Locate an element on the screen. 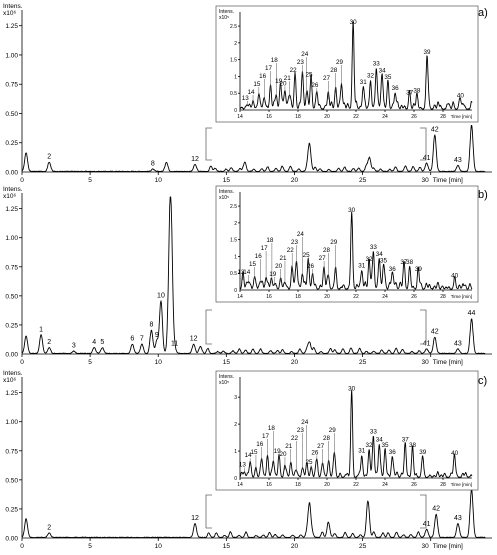 The height and width of the screenshot is (555, 497). inset-y-tick-label: 2 is located at coordinates (235, 224).